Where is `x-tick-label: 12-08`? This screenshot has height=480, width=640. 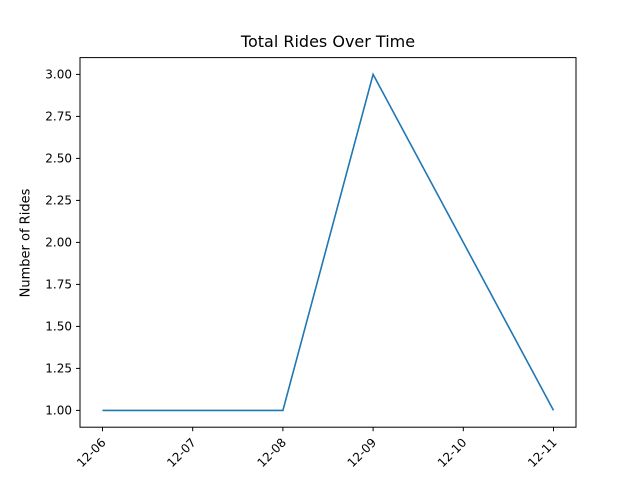
x-tick-label: 12-08 is located at coordinates (271, 452).